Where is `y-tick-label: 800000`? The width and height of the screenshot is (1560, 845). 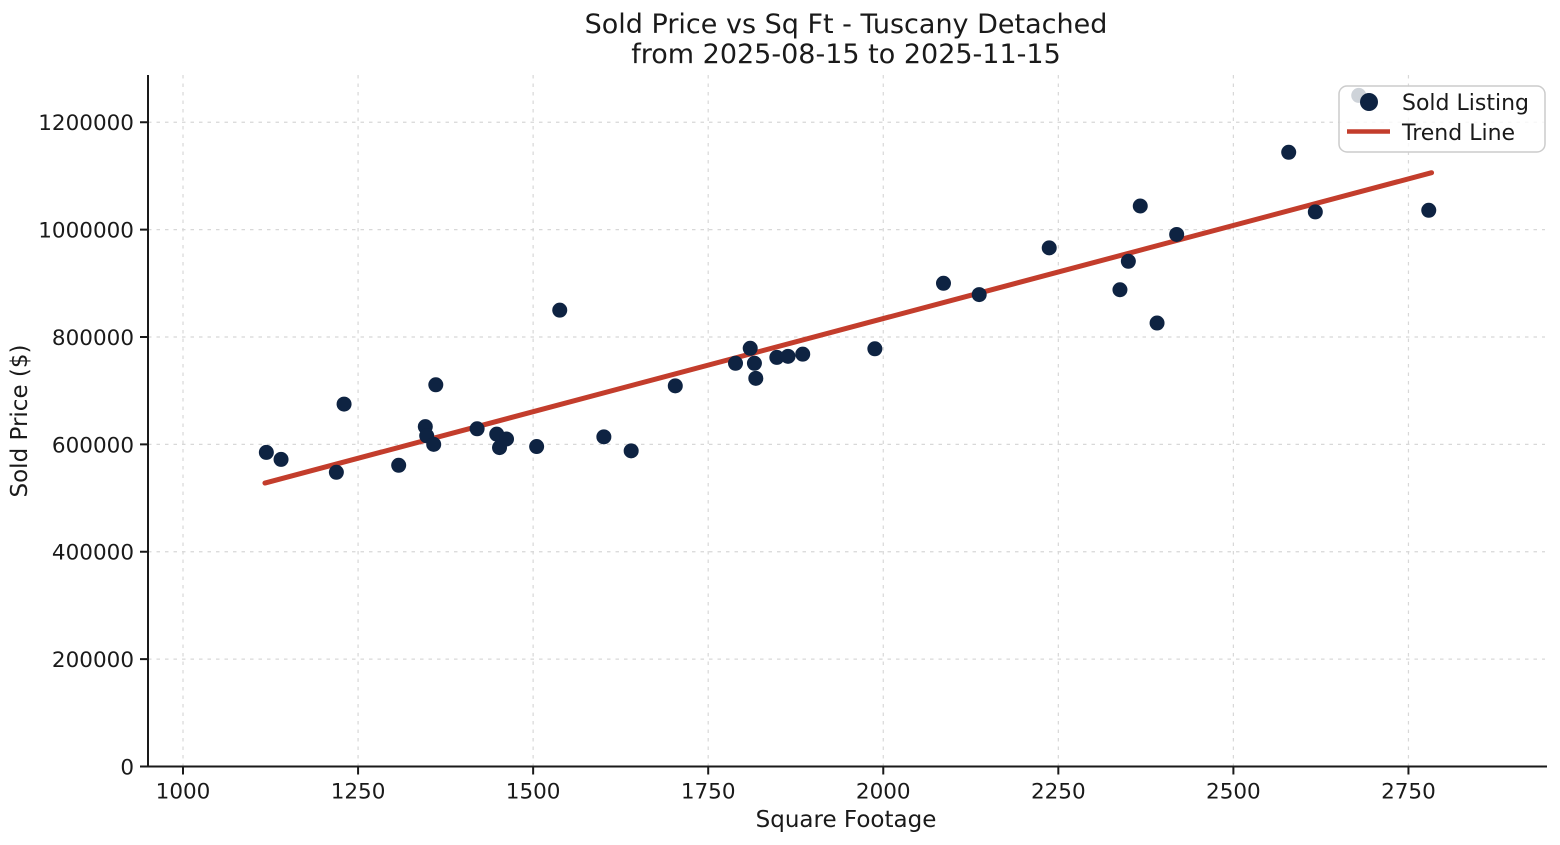
y-tick-label: 800000 is located at coordinates (93, 338).